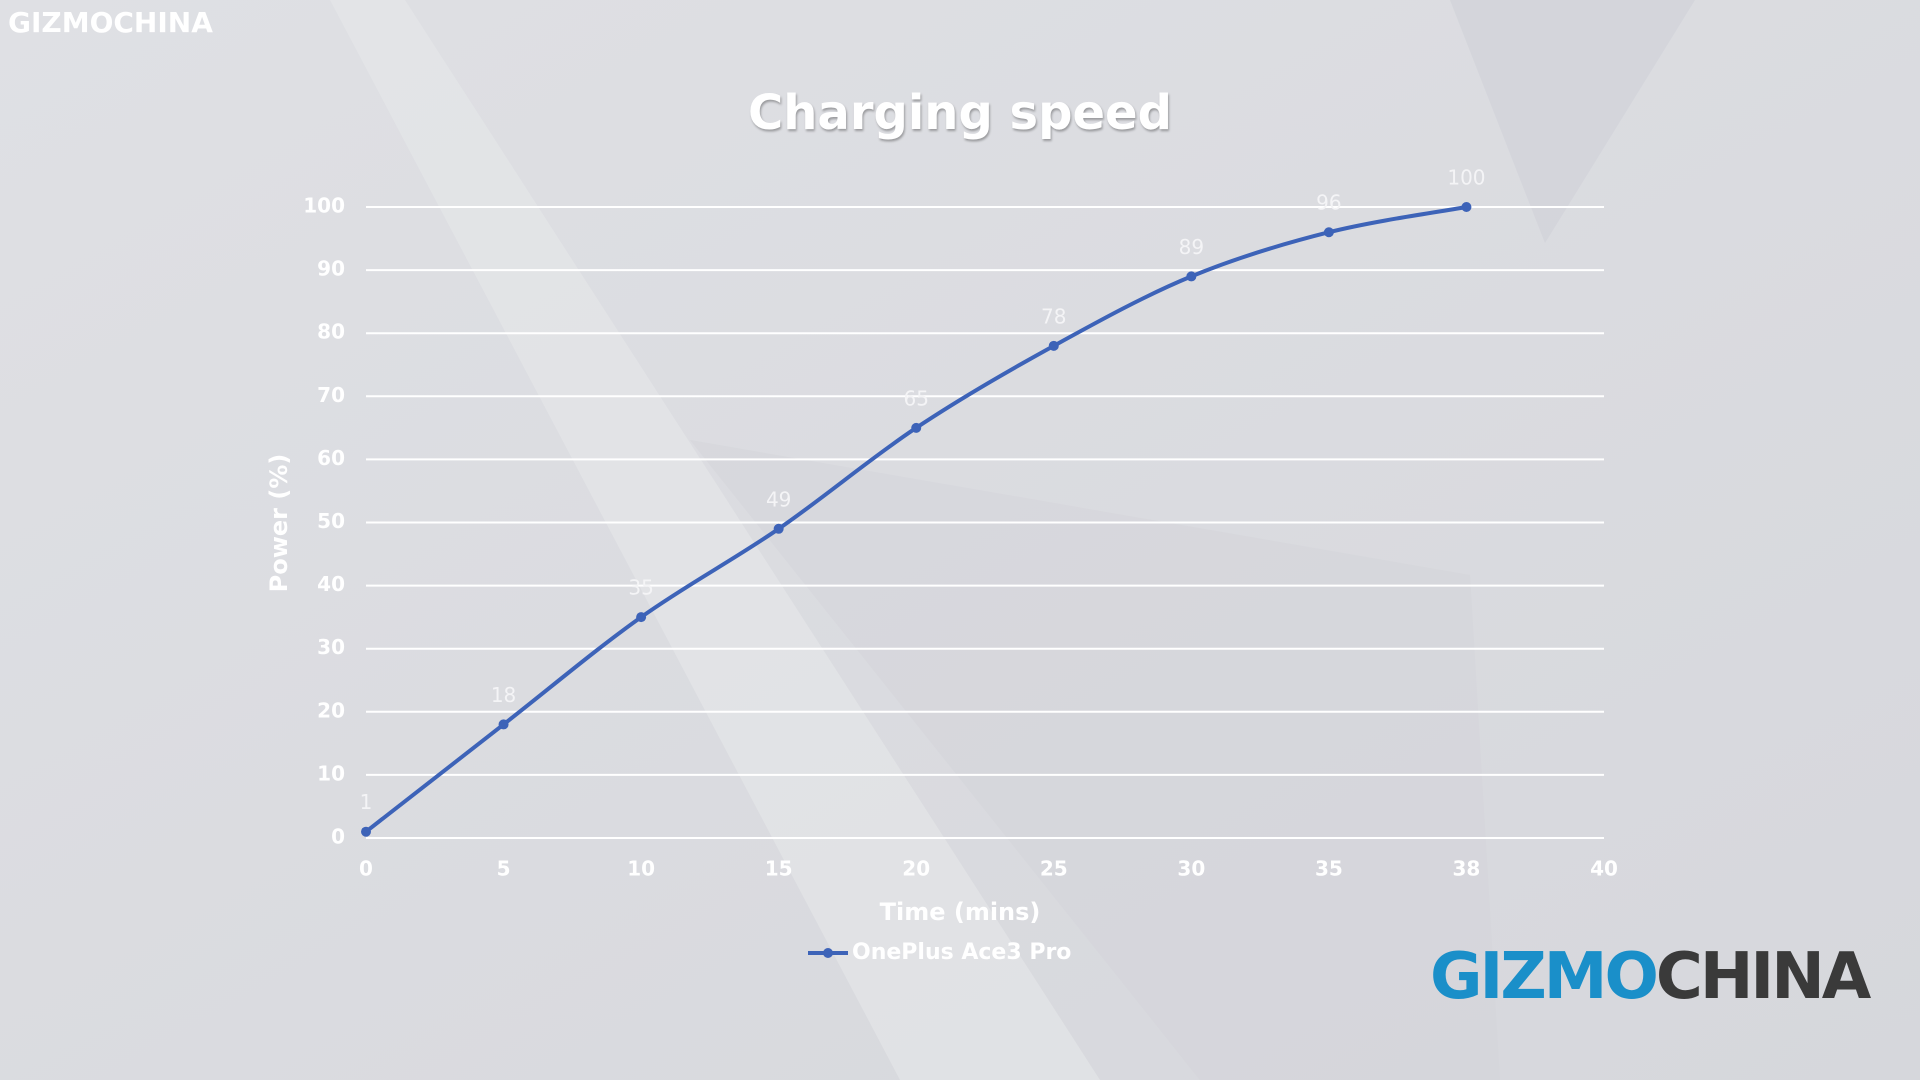  Describe the element at coordinates (1764, 977) in the screenshot. I see `logo-part: CHINA` at that location.